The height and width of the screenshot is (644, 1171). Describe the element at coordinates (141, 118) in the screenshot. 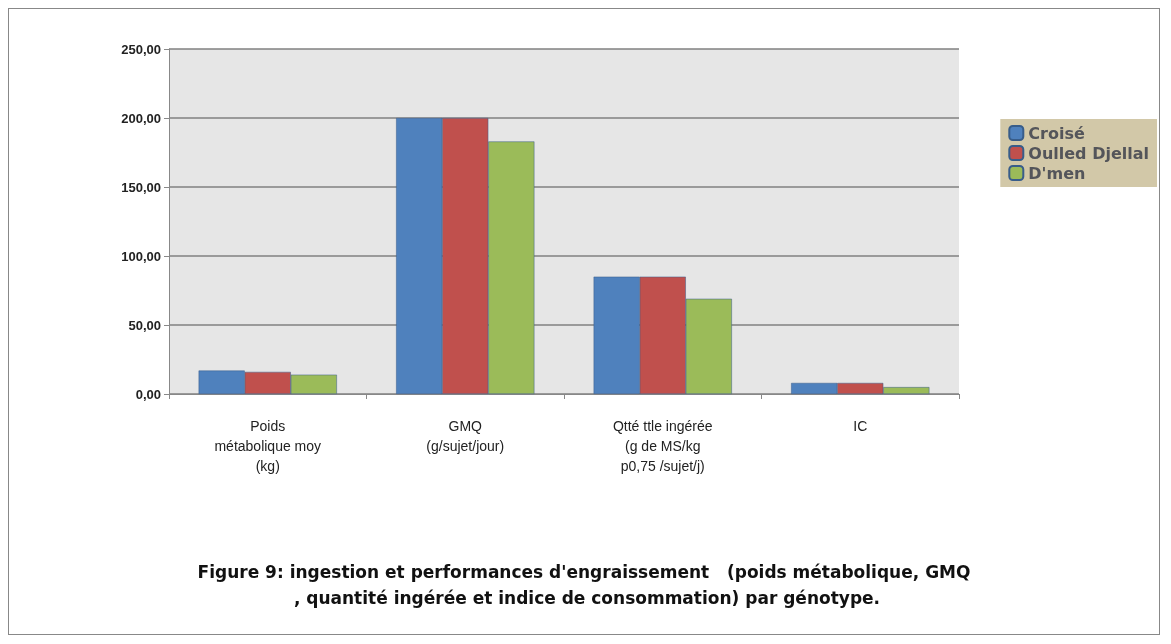

I see `y-tick-label: 200,00` at that location.